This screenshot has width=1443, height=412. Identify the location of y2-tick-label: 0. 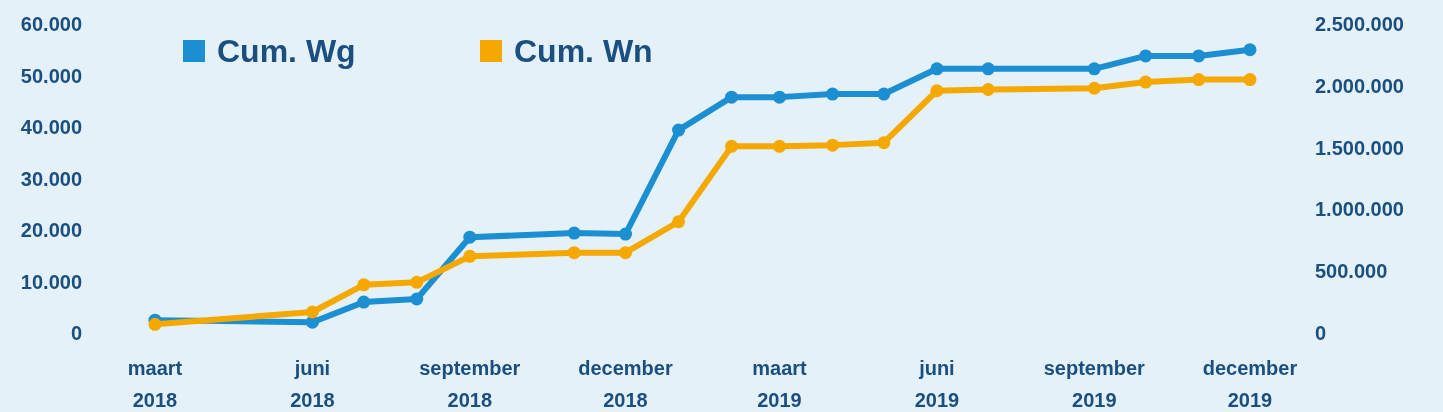
(1321, 333).